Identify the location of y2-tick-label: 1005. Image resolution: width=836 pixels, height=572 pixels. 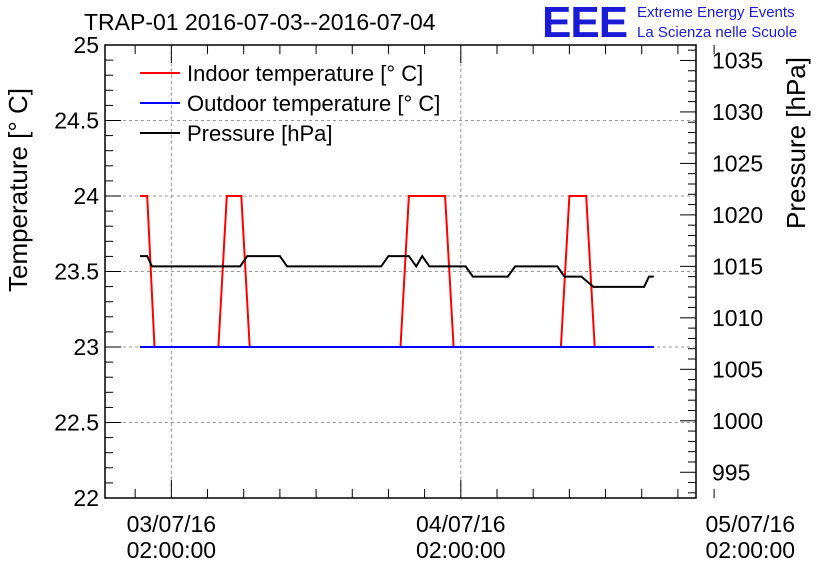
(737, 369).